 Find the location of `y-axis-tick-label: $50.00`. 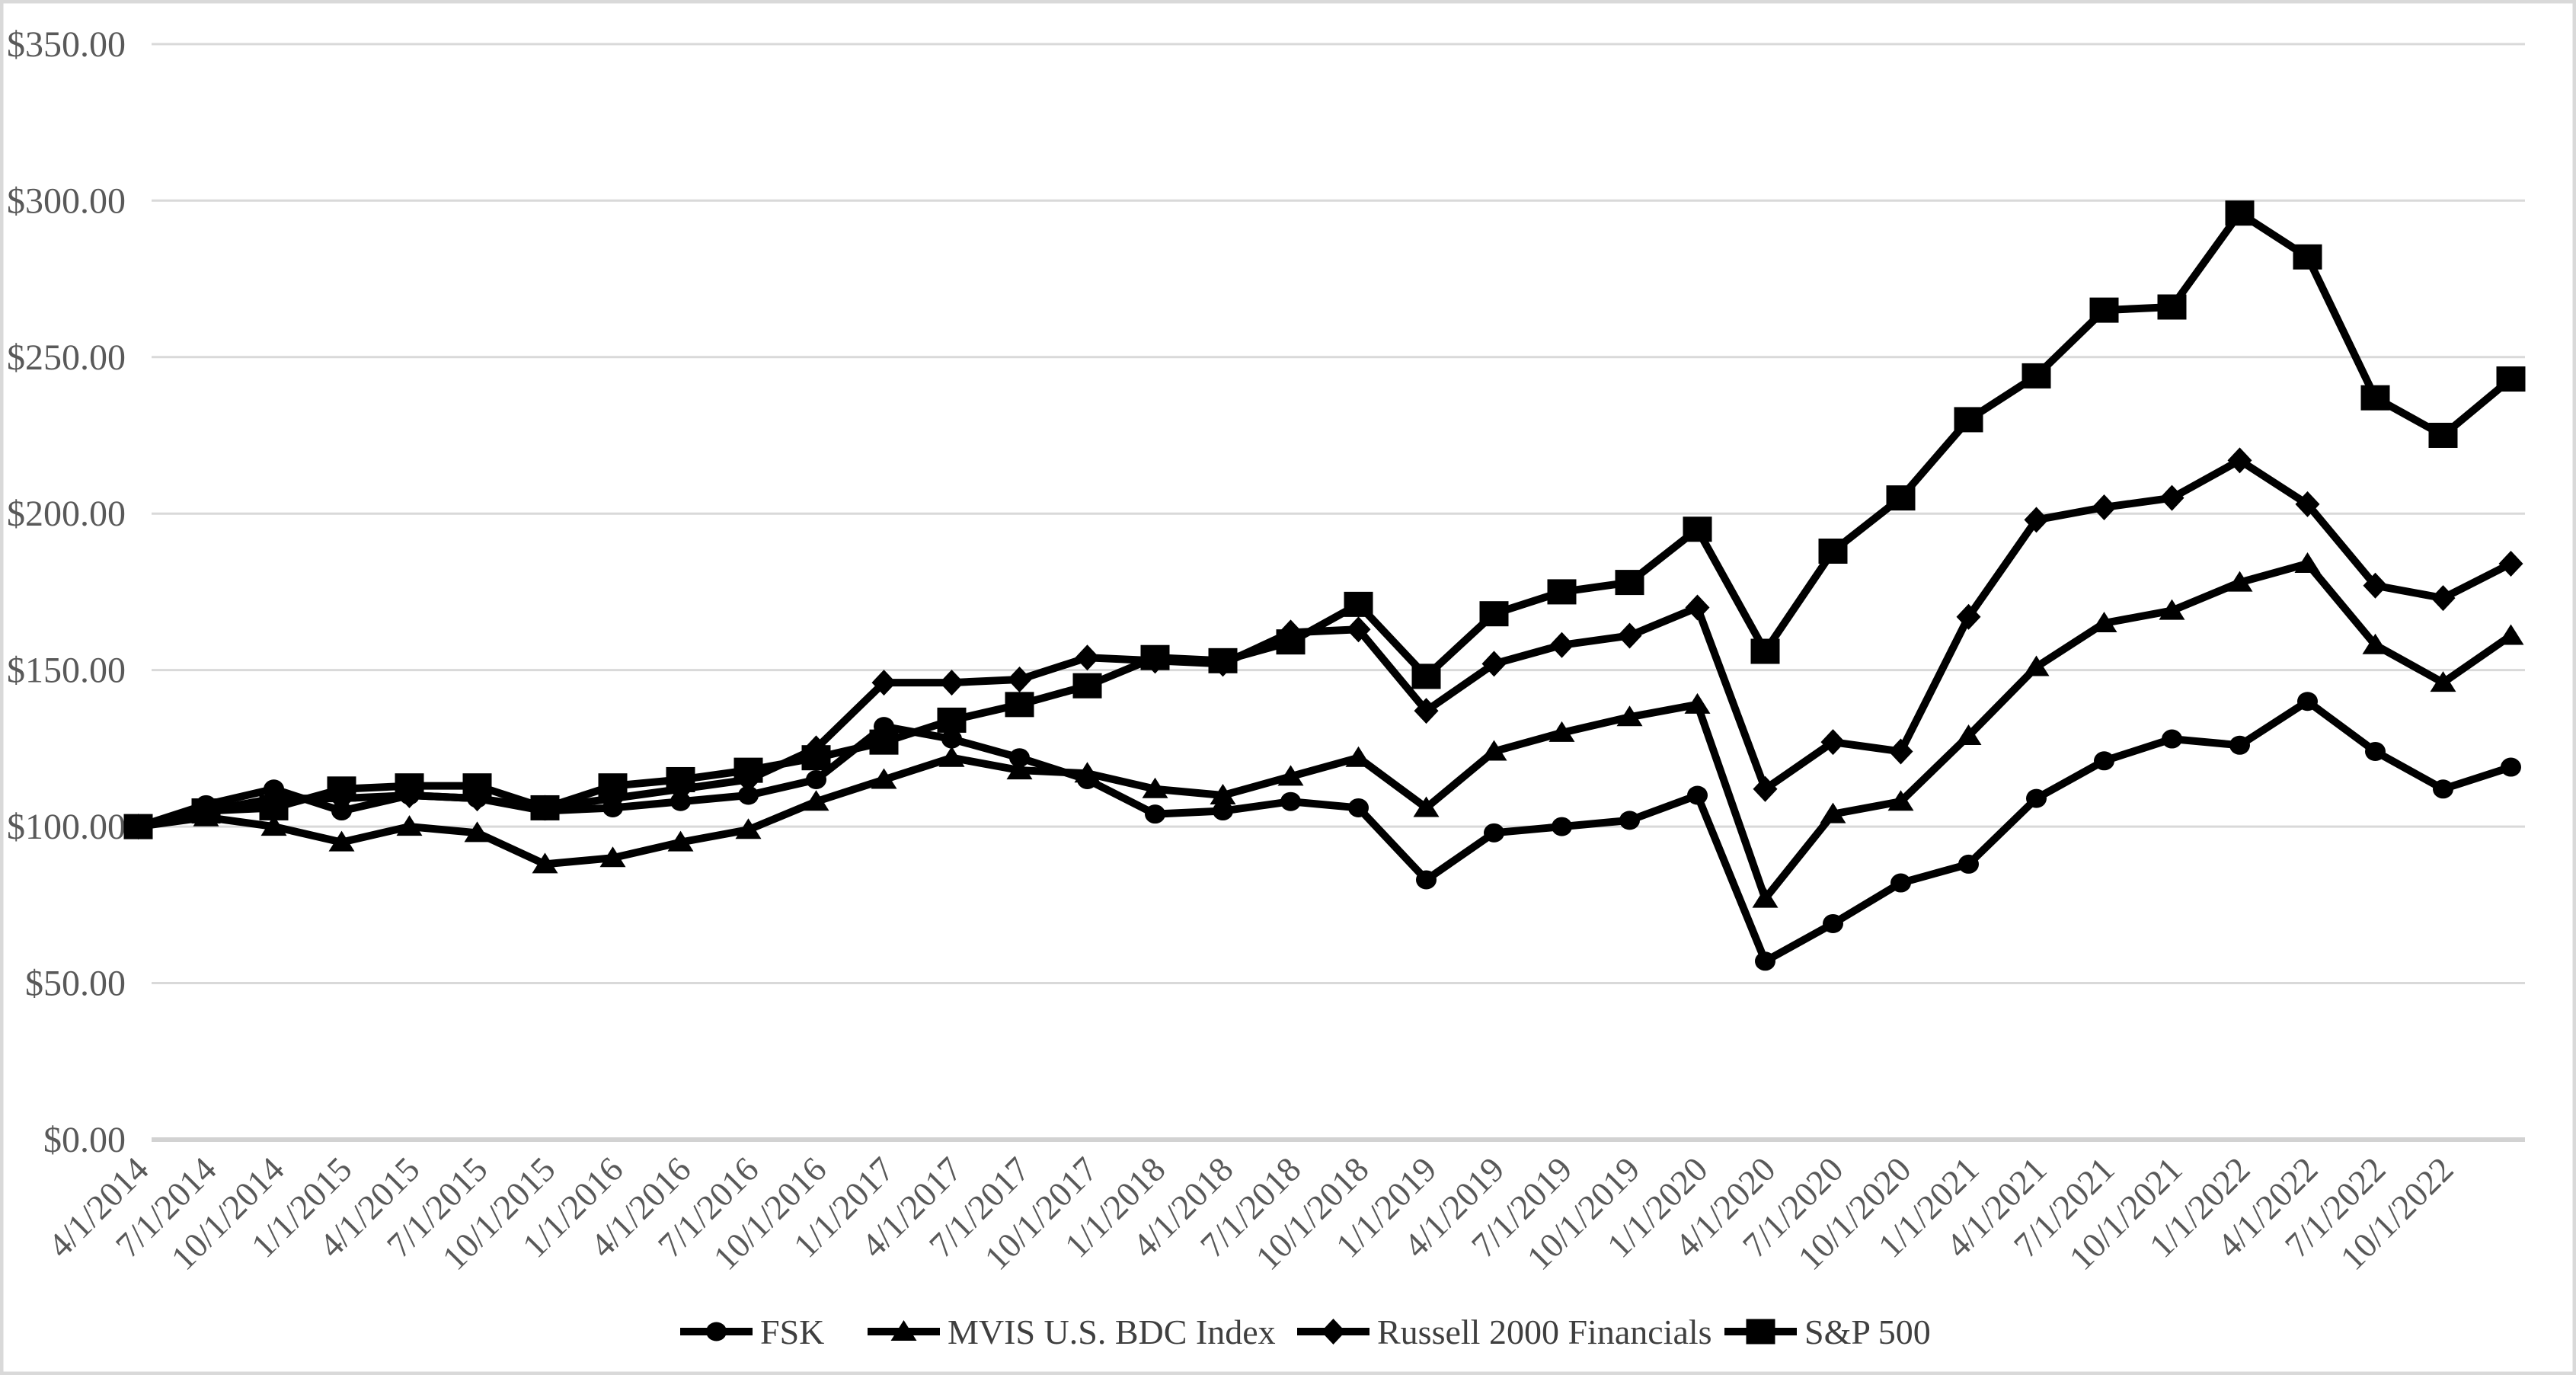

y-axis-tick-label: $50.00 is located at coordinates (76, 984).